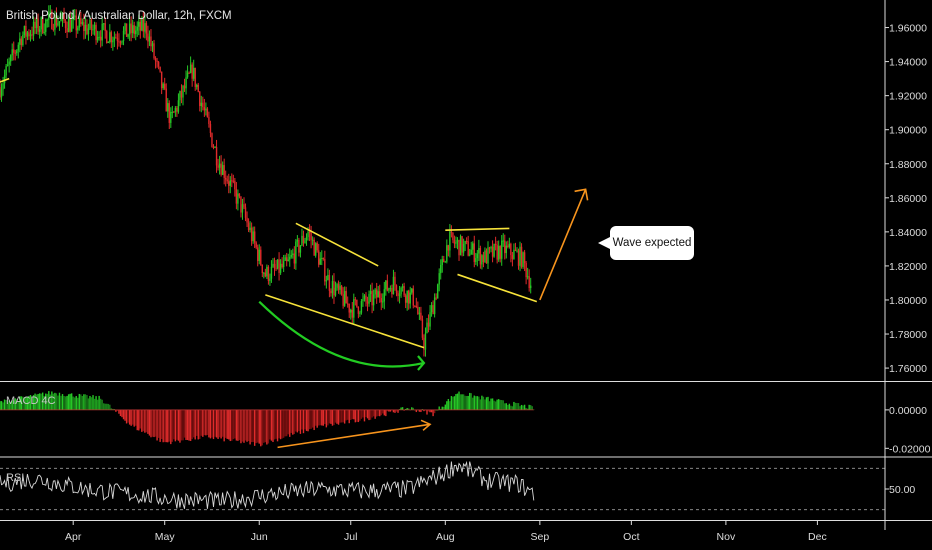 This screenshot has height=550, width=932. I want to click on x-tick-label: Nov, so click(726, 537).